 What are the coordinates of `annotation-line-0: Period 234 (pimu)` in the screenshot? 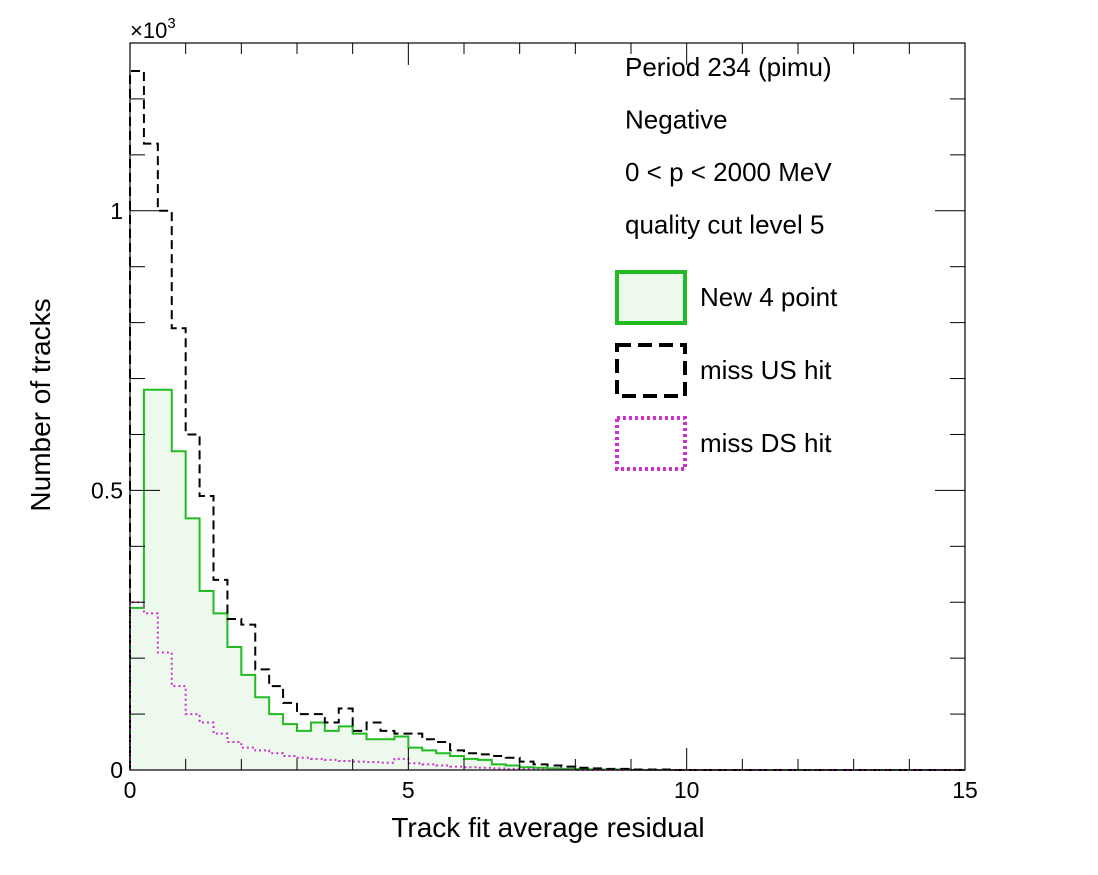 It's located at (728, 67).